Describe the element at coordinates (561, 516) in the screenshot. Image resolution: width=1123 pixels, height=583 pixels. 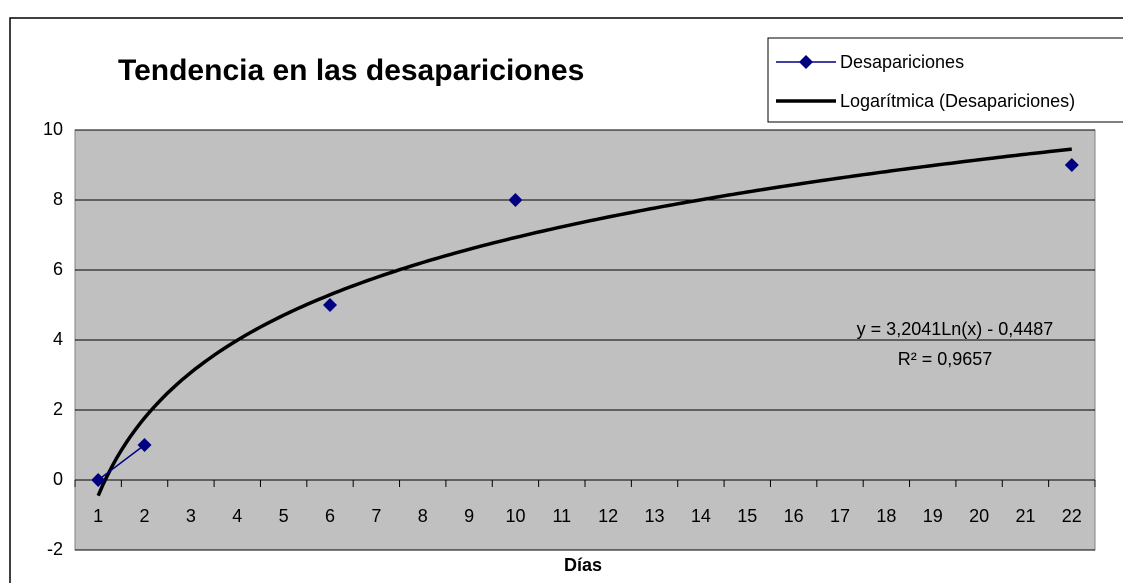
I see `x-tick-label: 11` at that location.